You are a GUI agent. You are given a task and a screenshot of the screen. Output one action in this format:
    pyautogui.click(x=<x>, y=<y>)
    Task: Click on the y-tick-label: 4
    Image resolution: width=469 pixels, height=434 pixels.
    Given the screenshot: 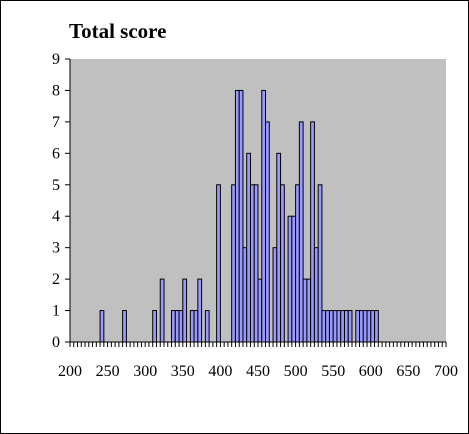 What is the action you would take?
    pyautogui.click(x=56, y=216)
    